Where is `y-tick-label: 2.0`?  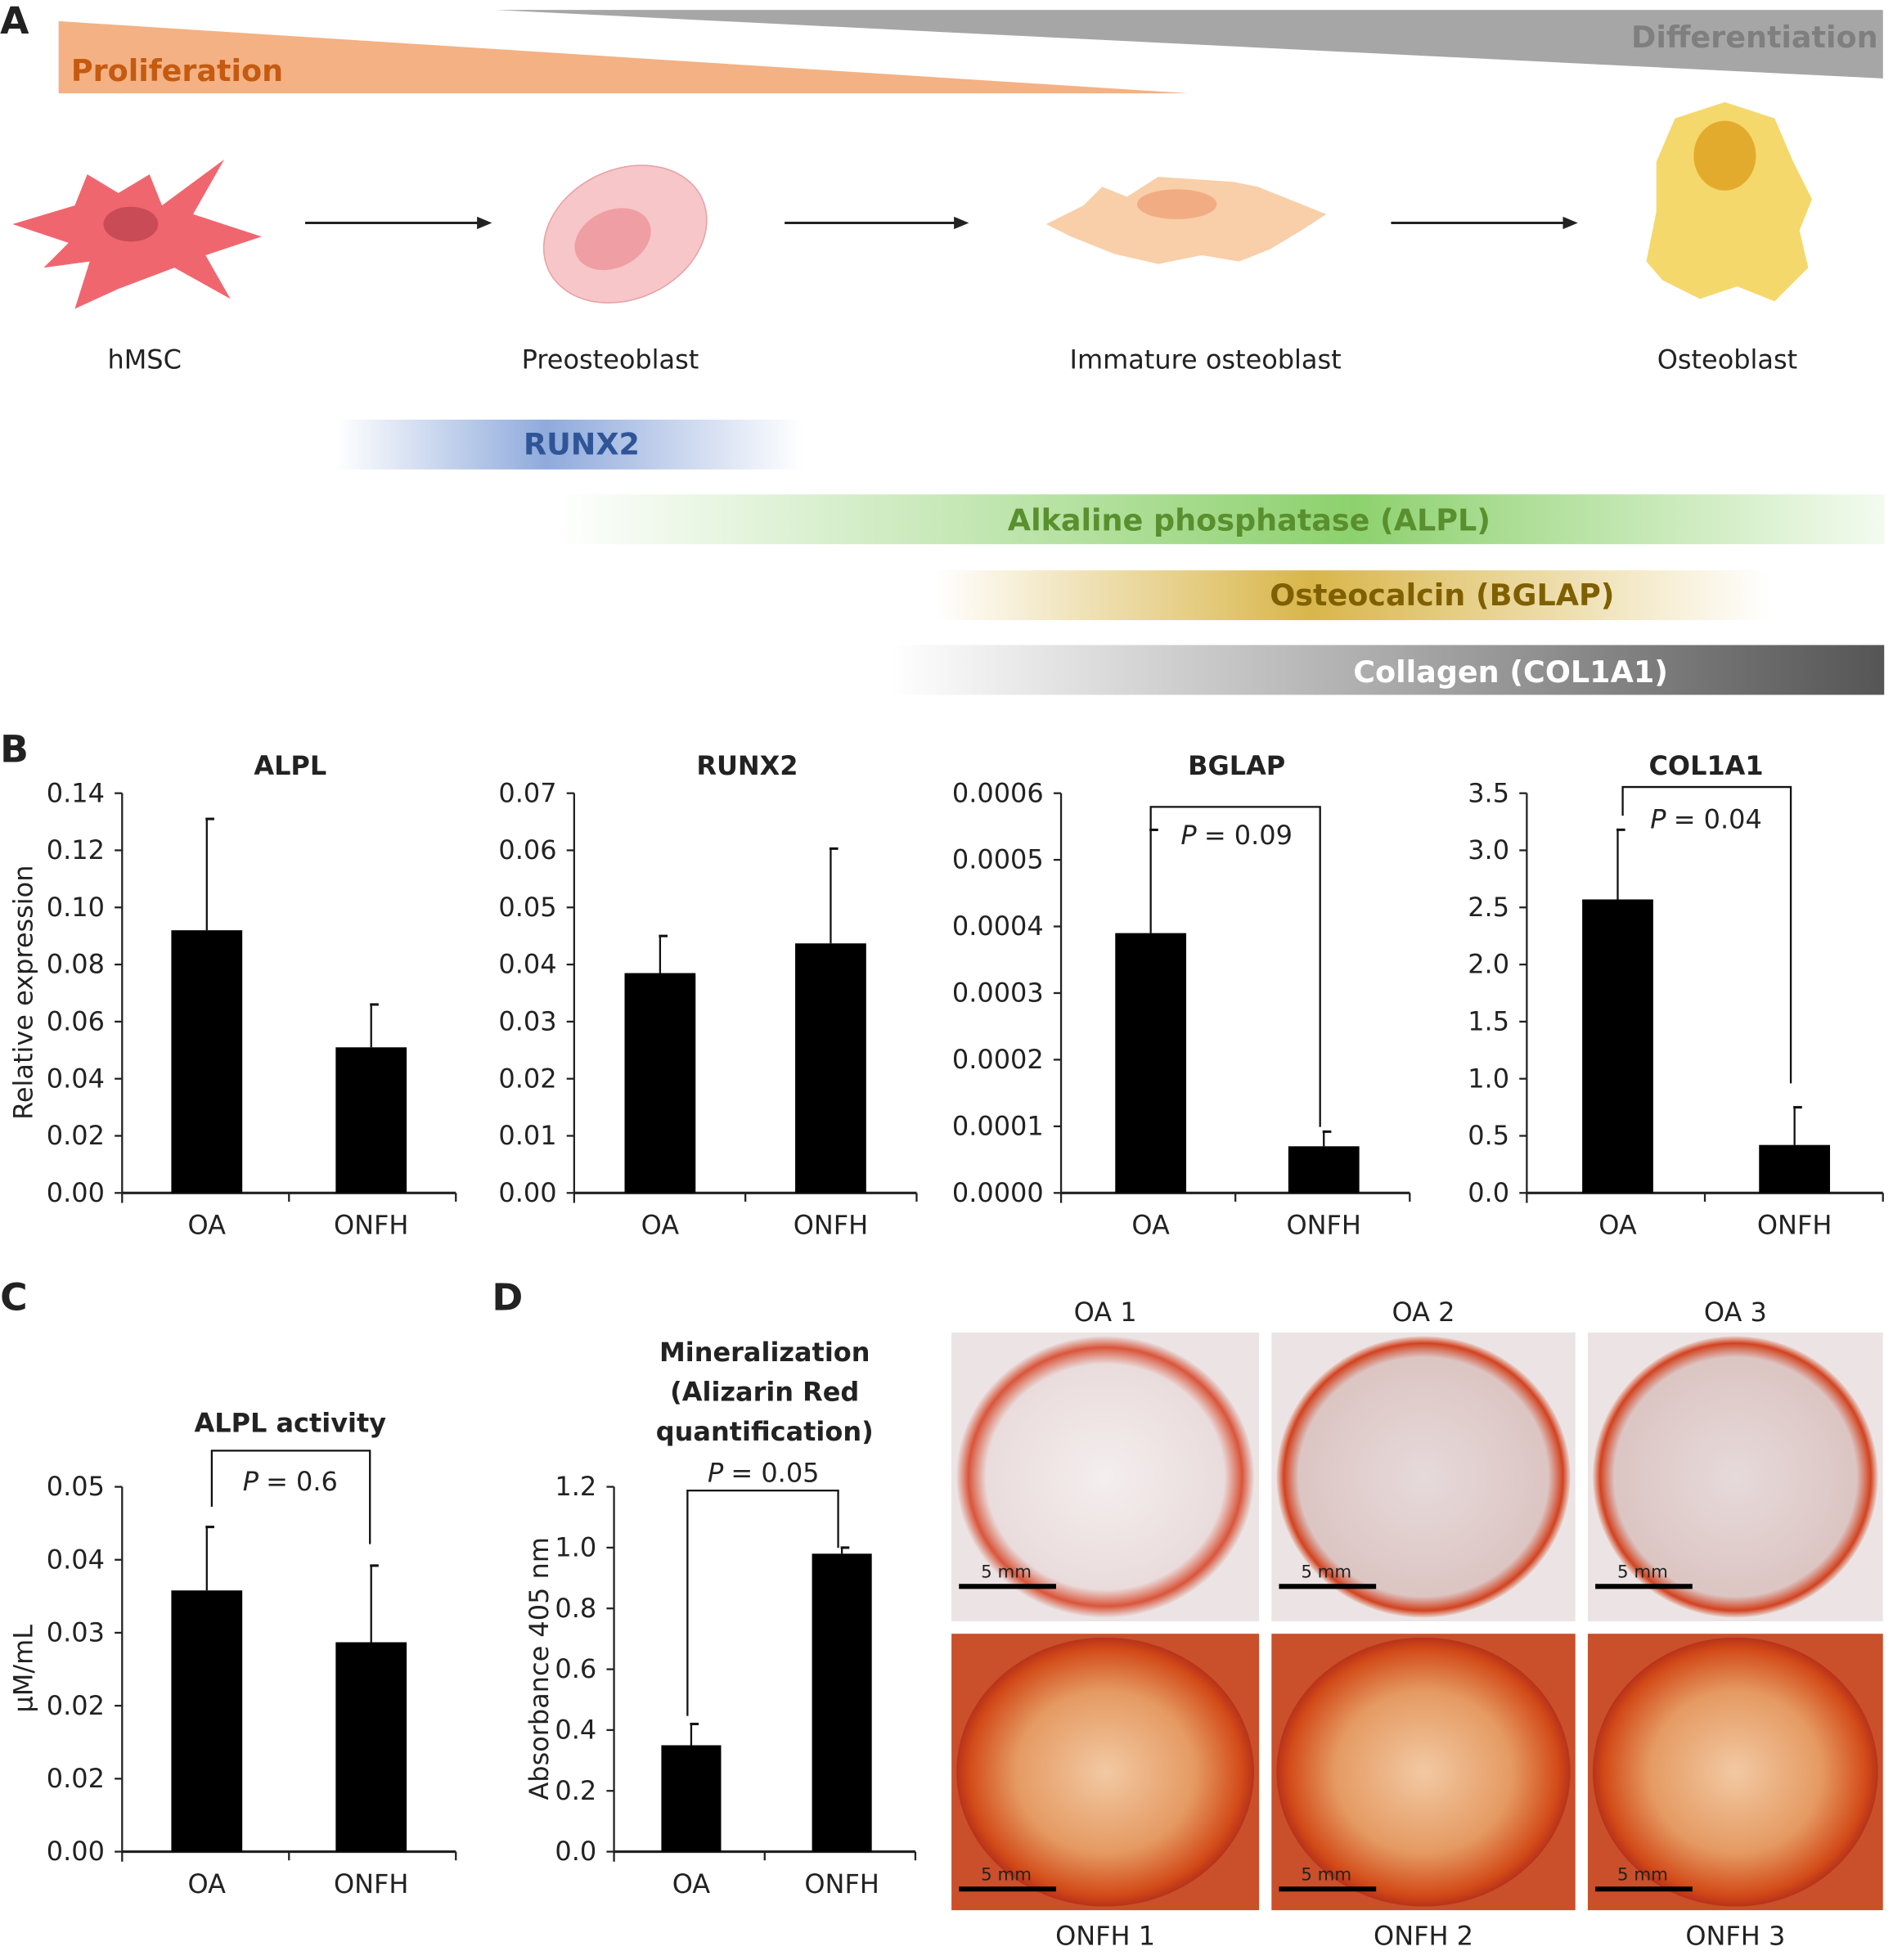
y-tick-label: 2.0 is located at coordinates (1488, 964).